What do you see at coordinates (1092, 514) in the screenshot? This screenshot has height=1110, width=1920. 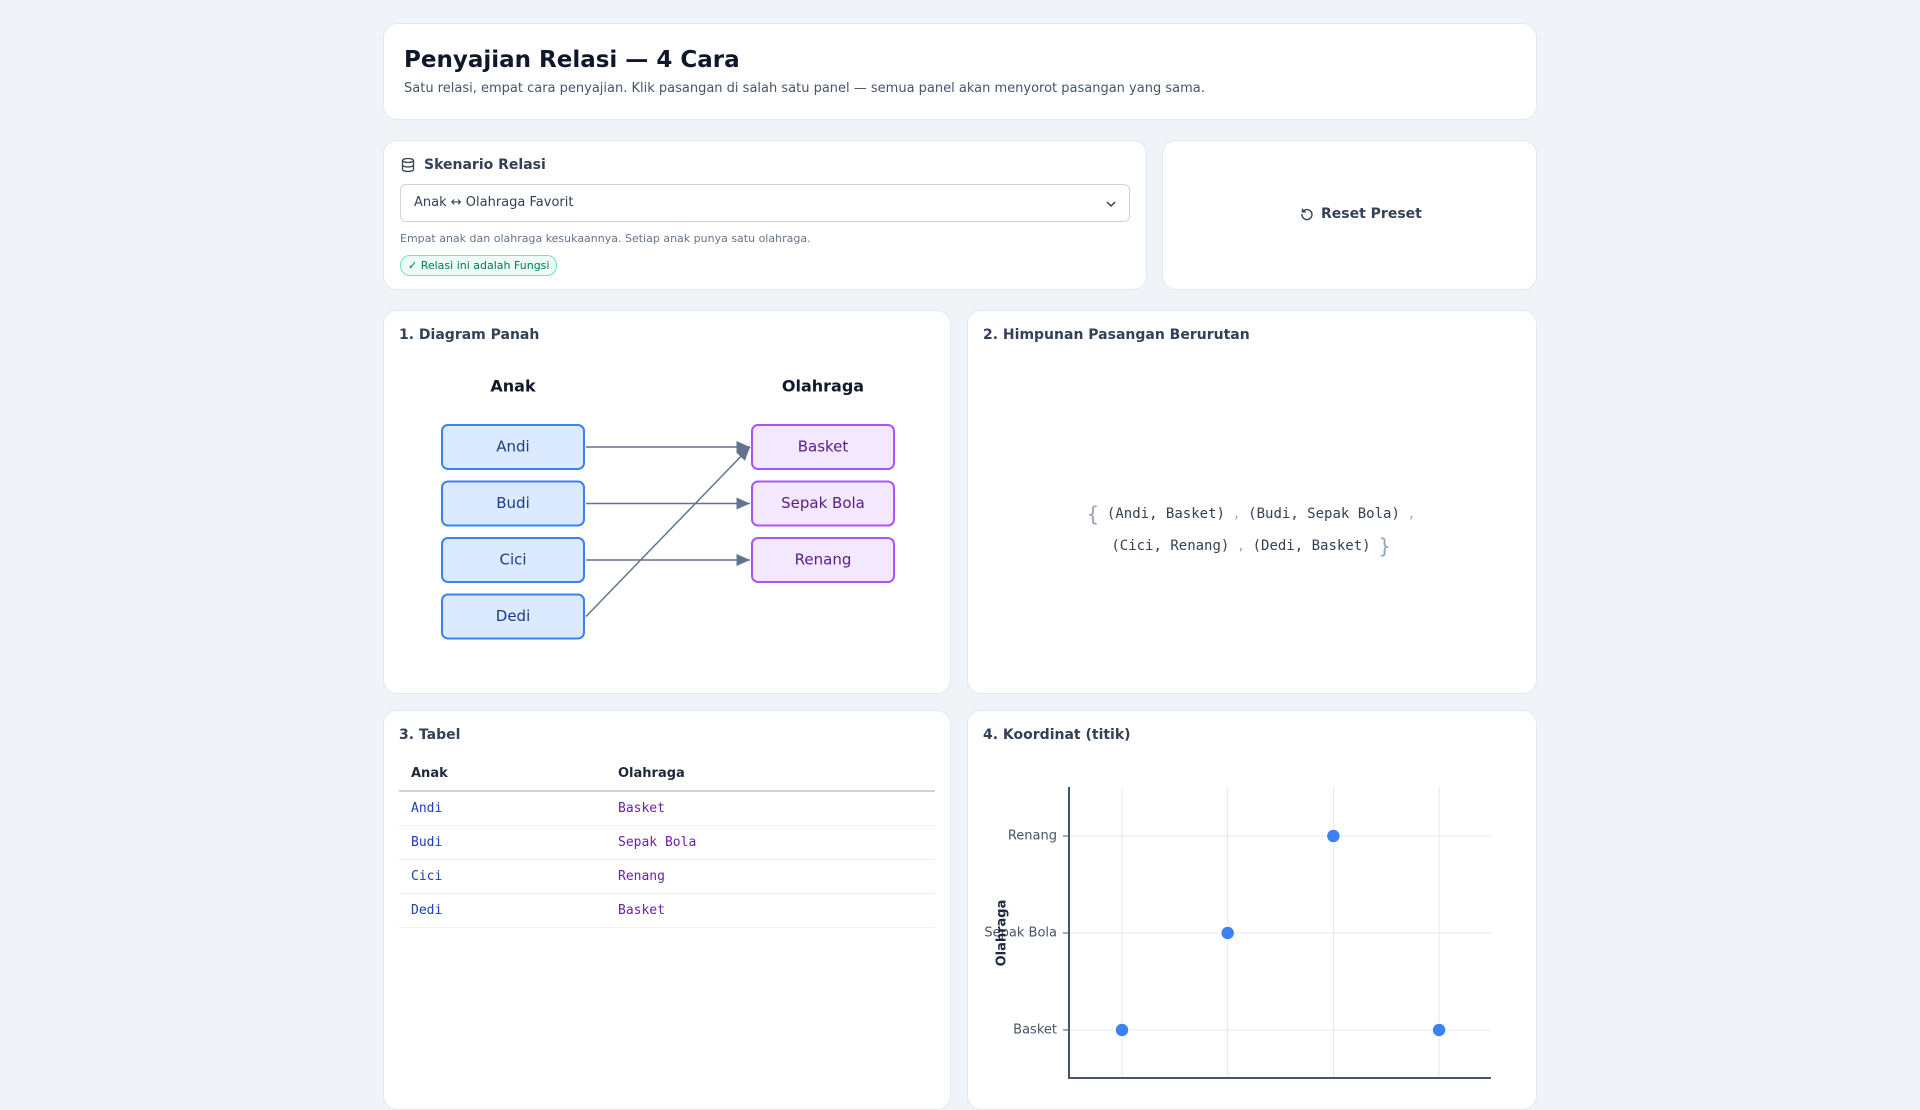 I see `brace: {` at bounding box center [1092, 514].